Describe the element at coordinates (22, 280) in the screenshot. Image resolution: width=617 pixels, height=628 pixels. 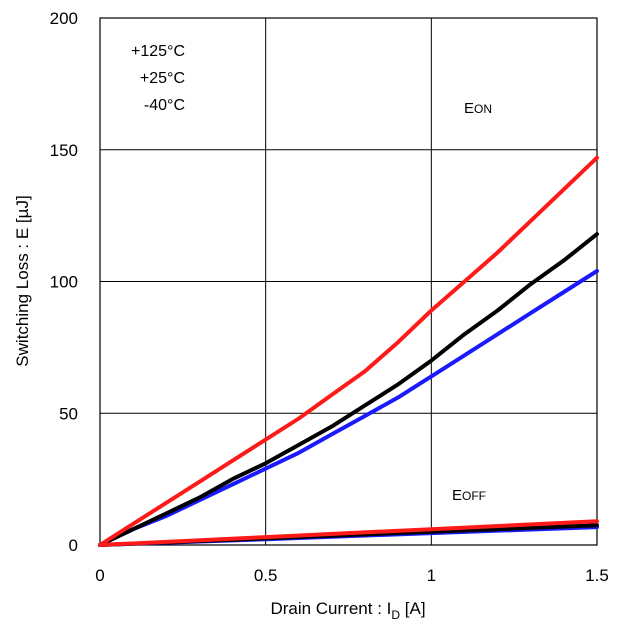
I see `y-axis-title: Switching Loss : E [µJ]` at that location.